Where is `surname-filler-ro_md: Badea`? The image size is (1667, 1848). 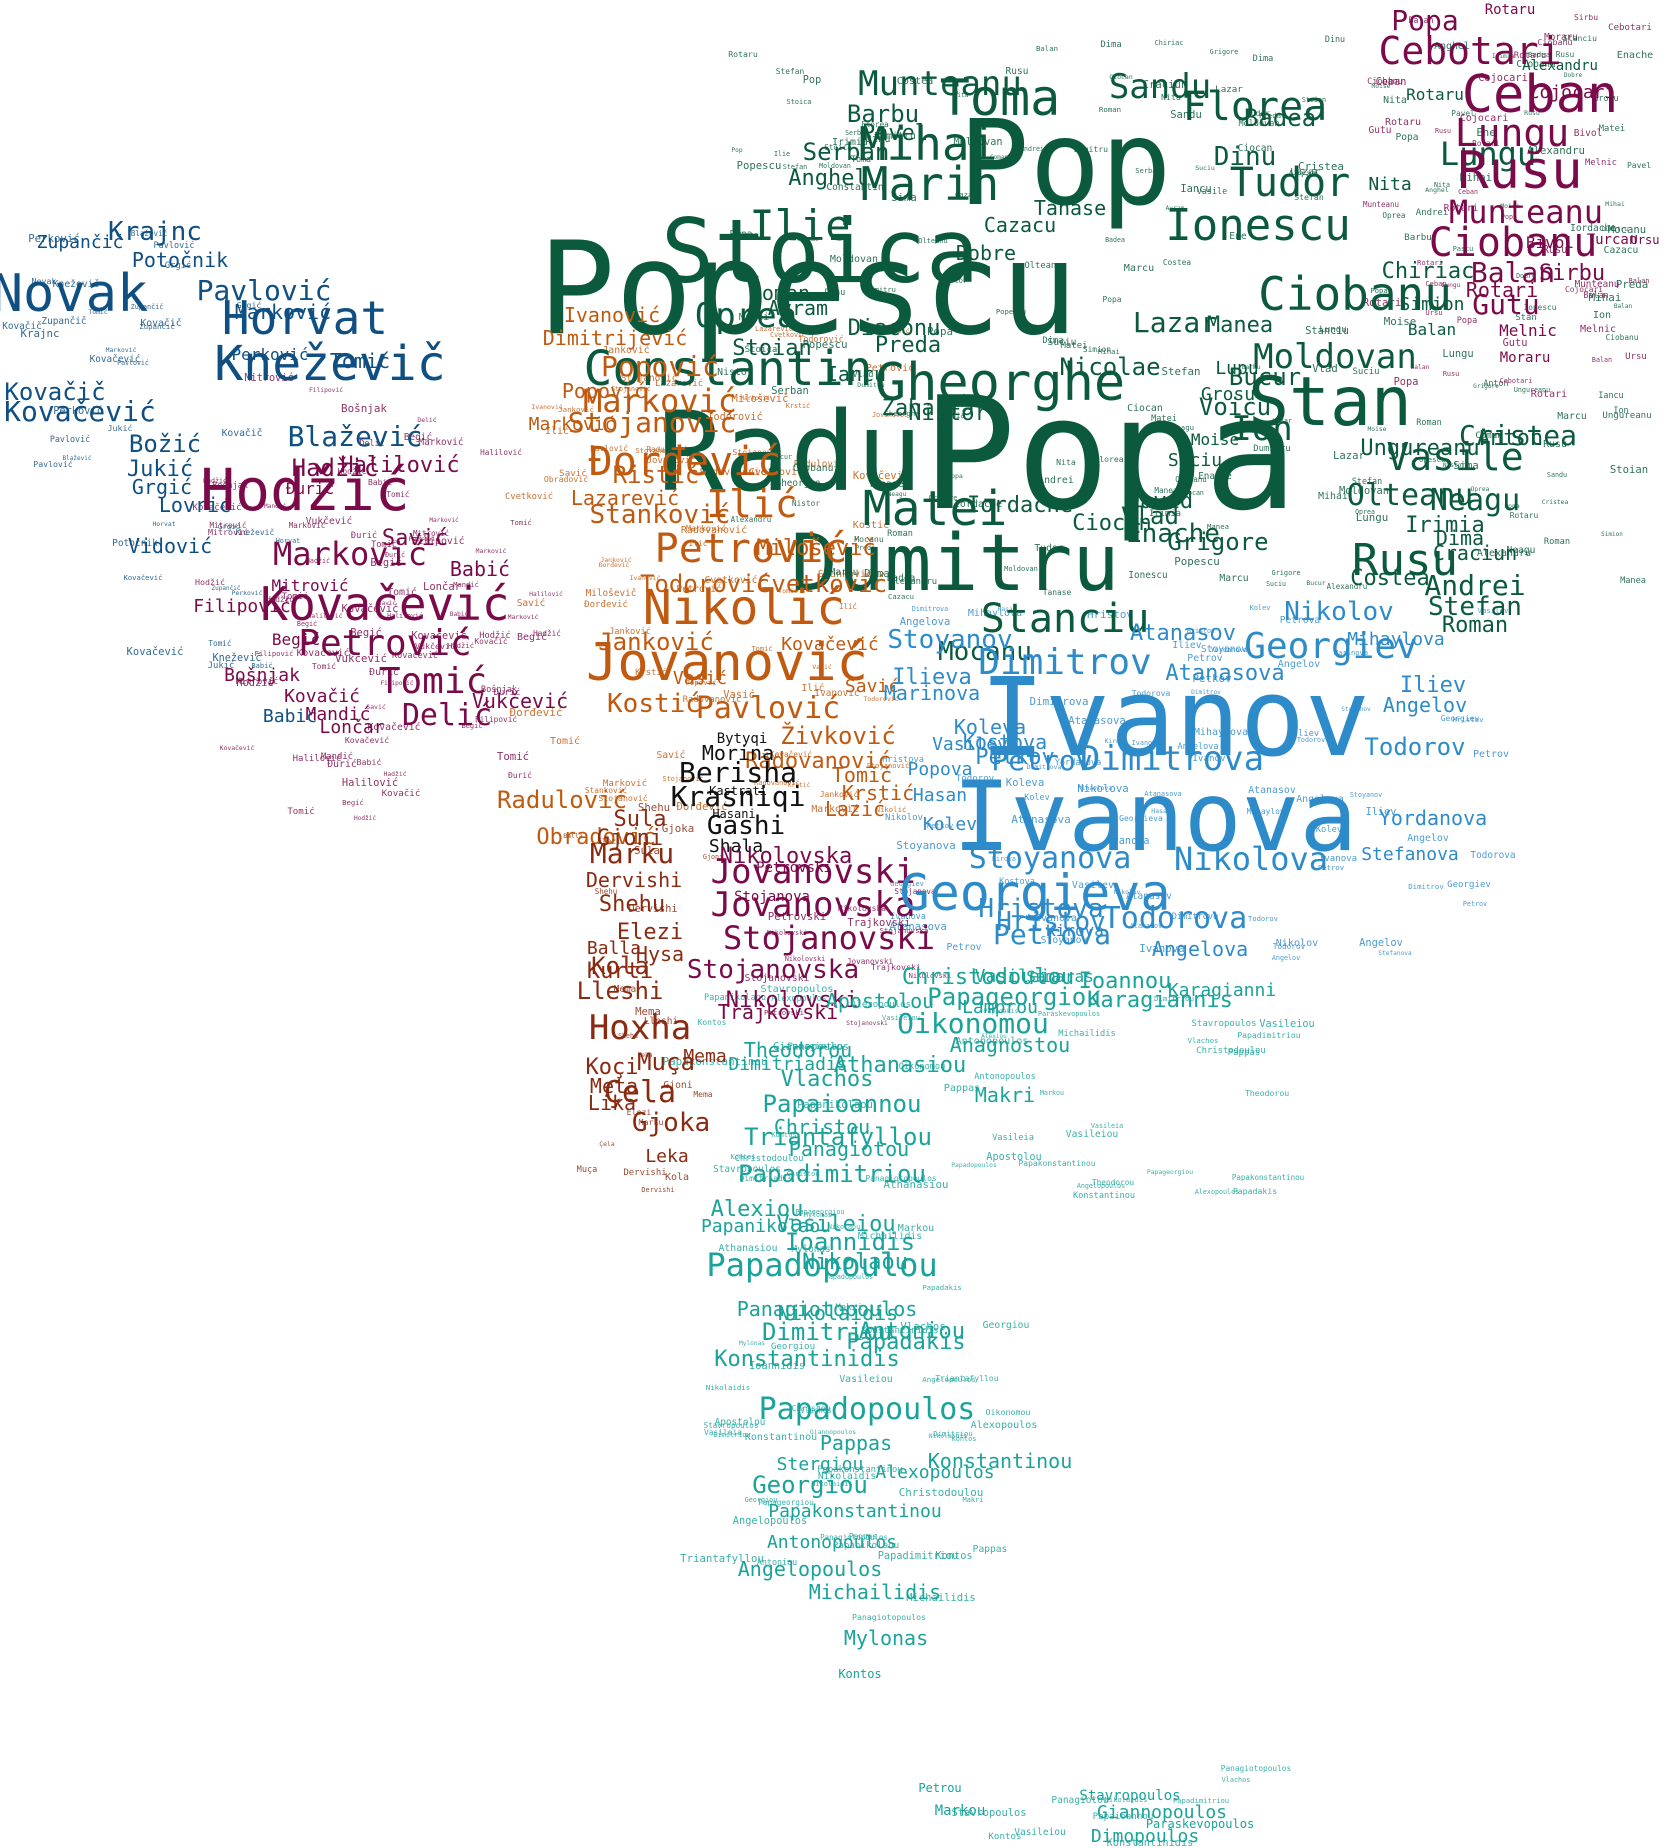
surname-filler-ro_md: Badea is located at coordinates (1539, 54).